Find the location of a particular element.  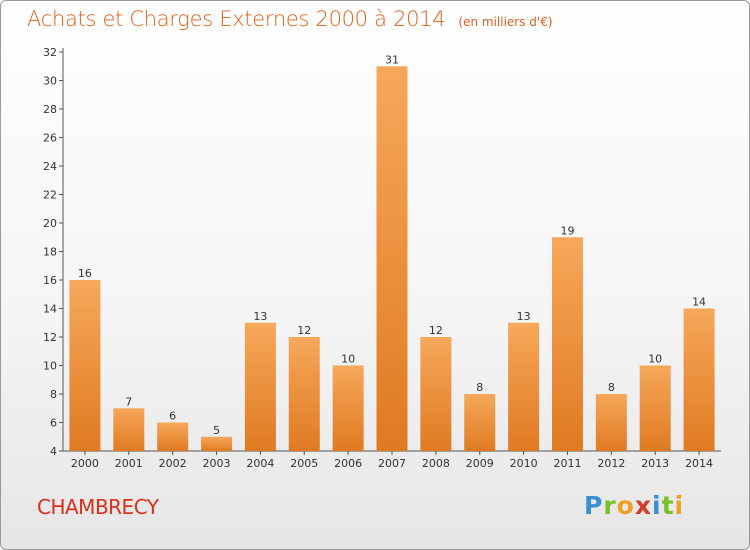

y-tick-label: 20 is located at coordinates (50, 223).